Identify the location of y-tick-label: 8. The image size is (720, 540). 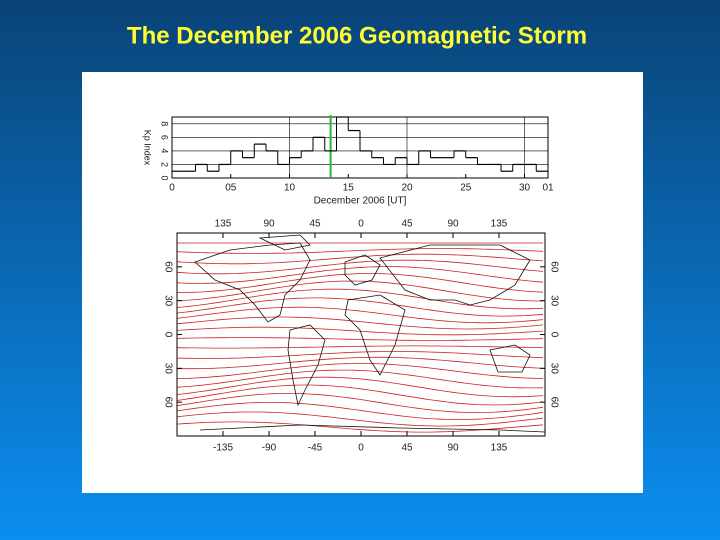
(165, 123).